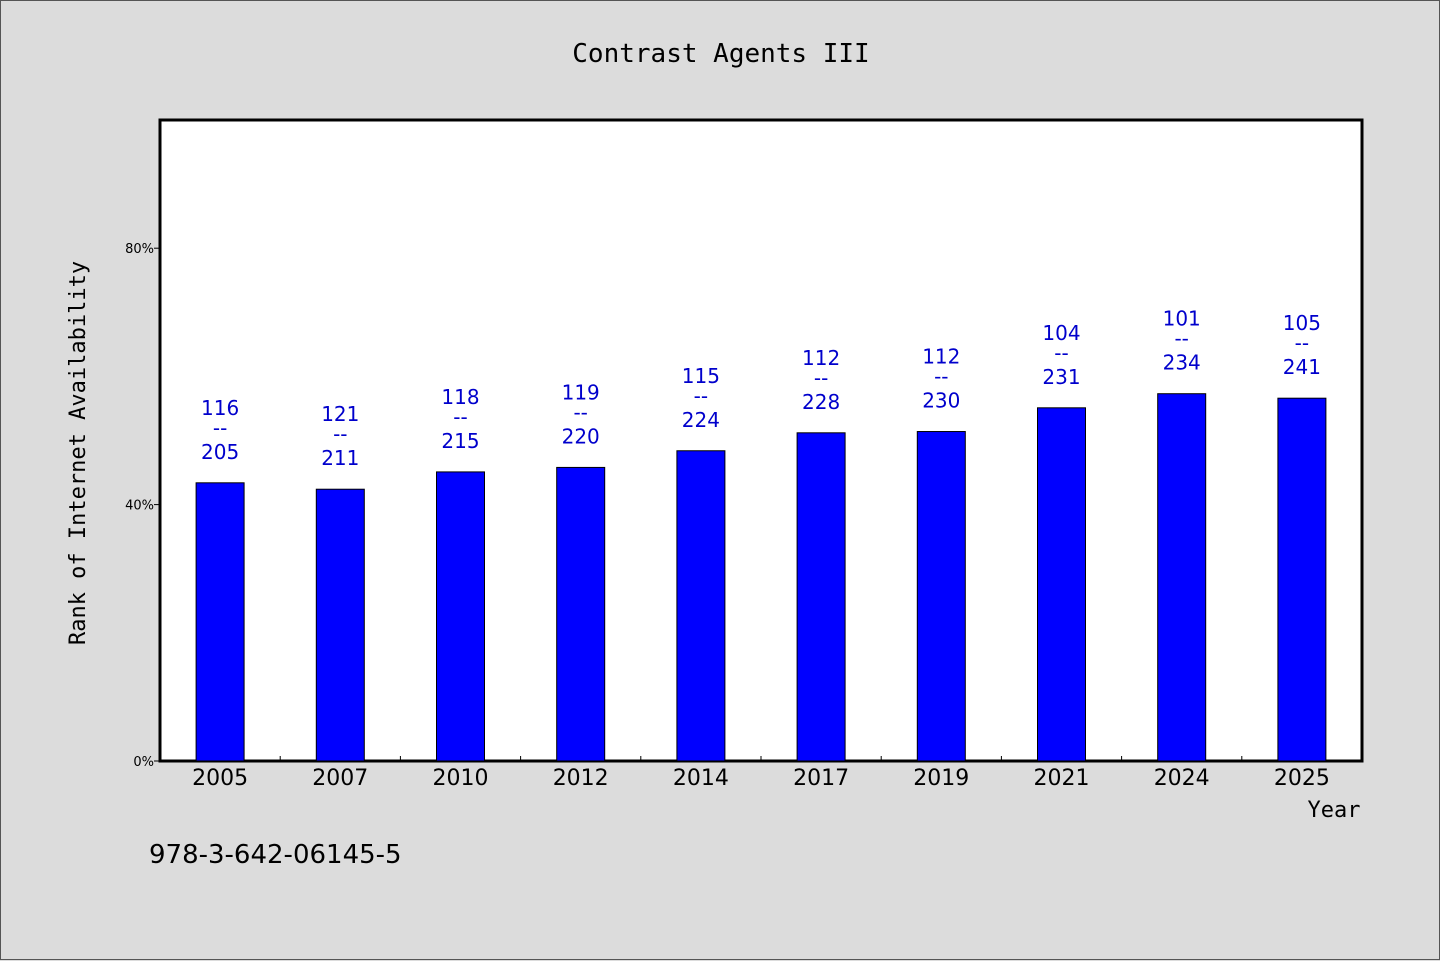 The height and width of the screenshot is (961, 1440). I want to click on x-tick-label: 2014, so click(701, 778).